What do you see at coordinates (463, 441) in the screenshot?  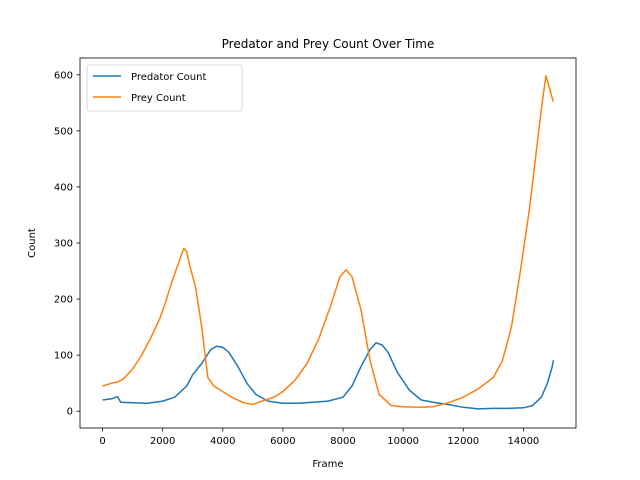 I see `x-tick-label: 12000` at bounding box center [463, 441].